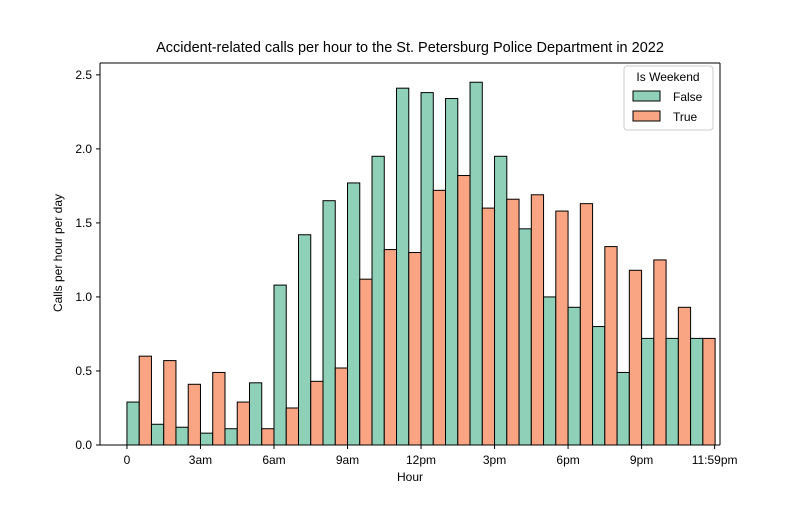 The image size is (800, 505). What do you see at coordinates (410, 477) in the screenshot?
I see `x-axis-label: Hour` at bounding box center [410, 477].